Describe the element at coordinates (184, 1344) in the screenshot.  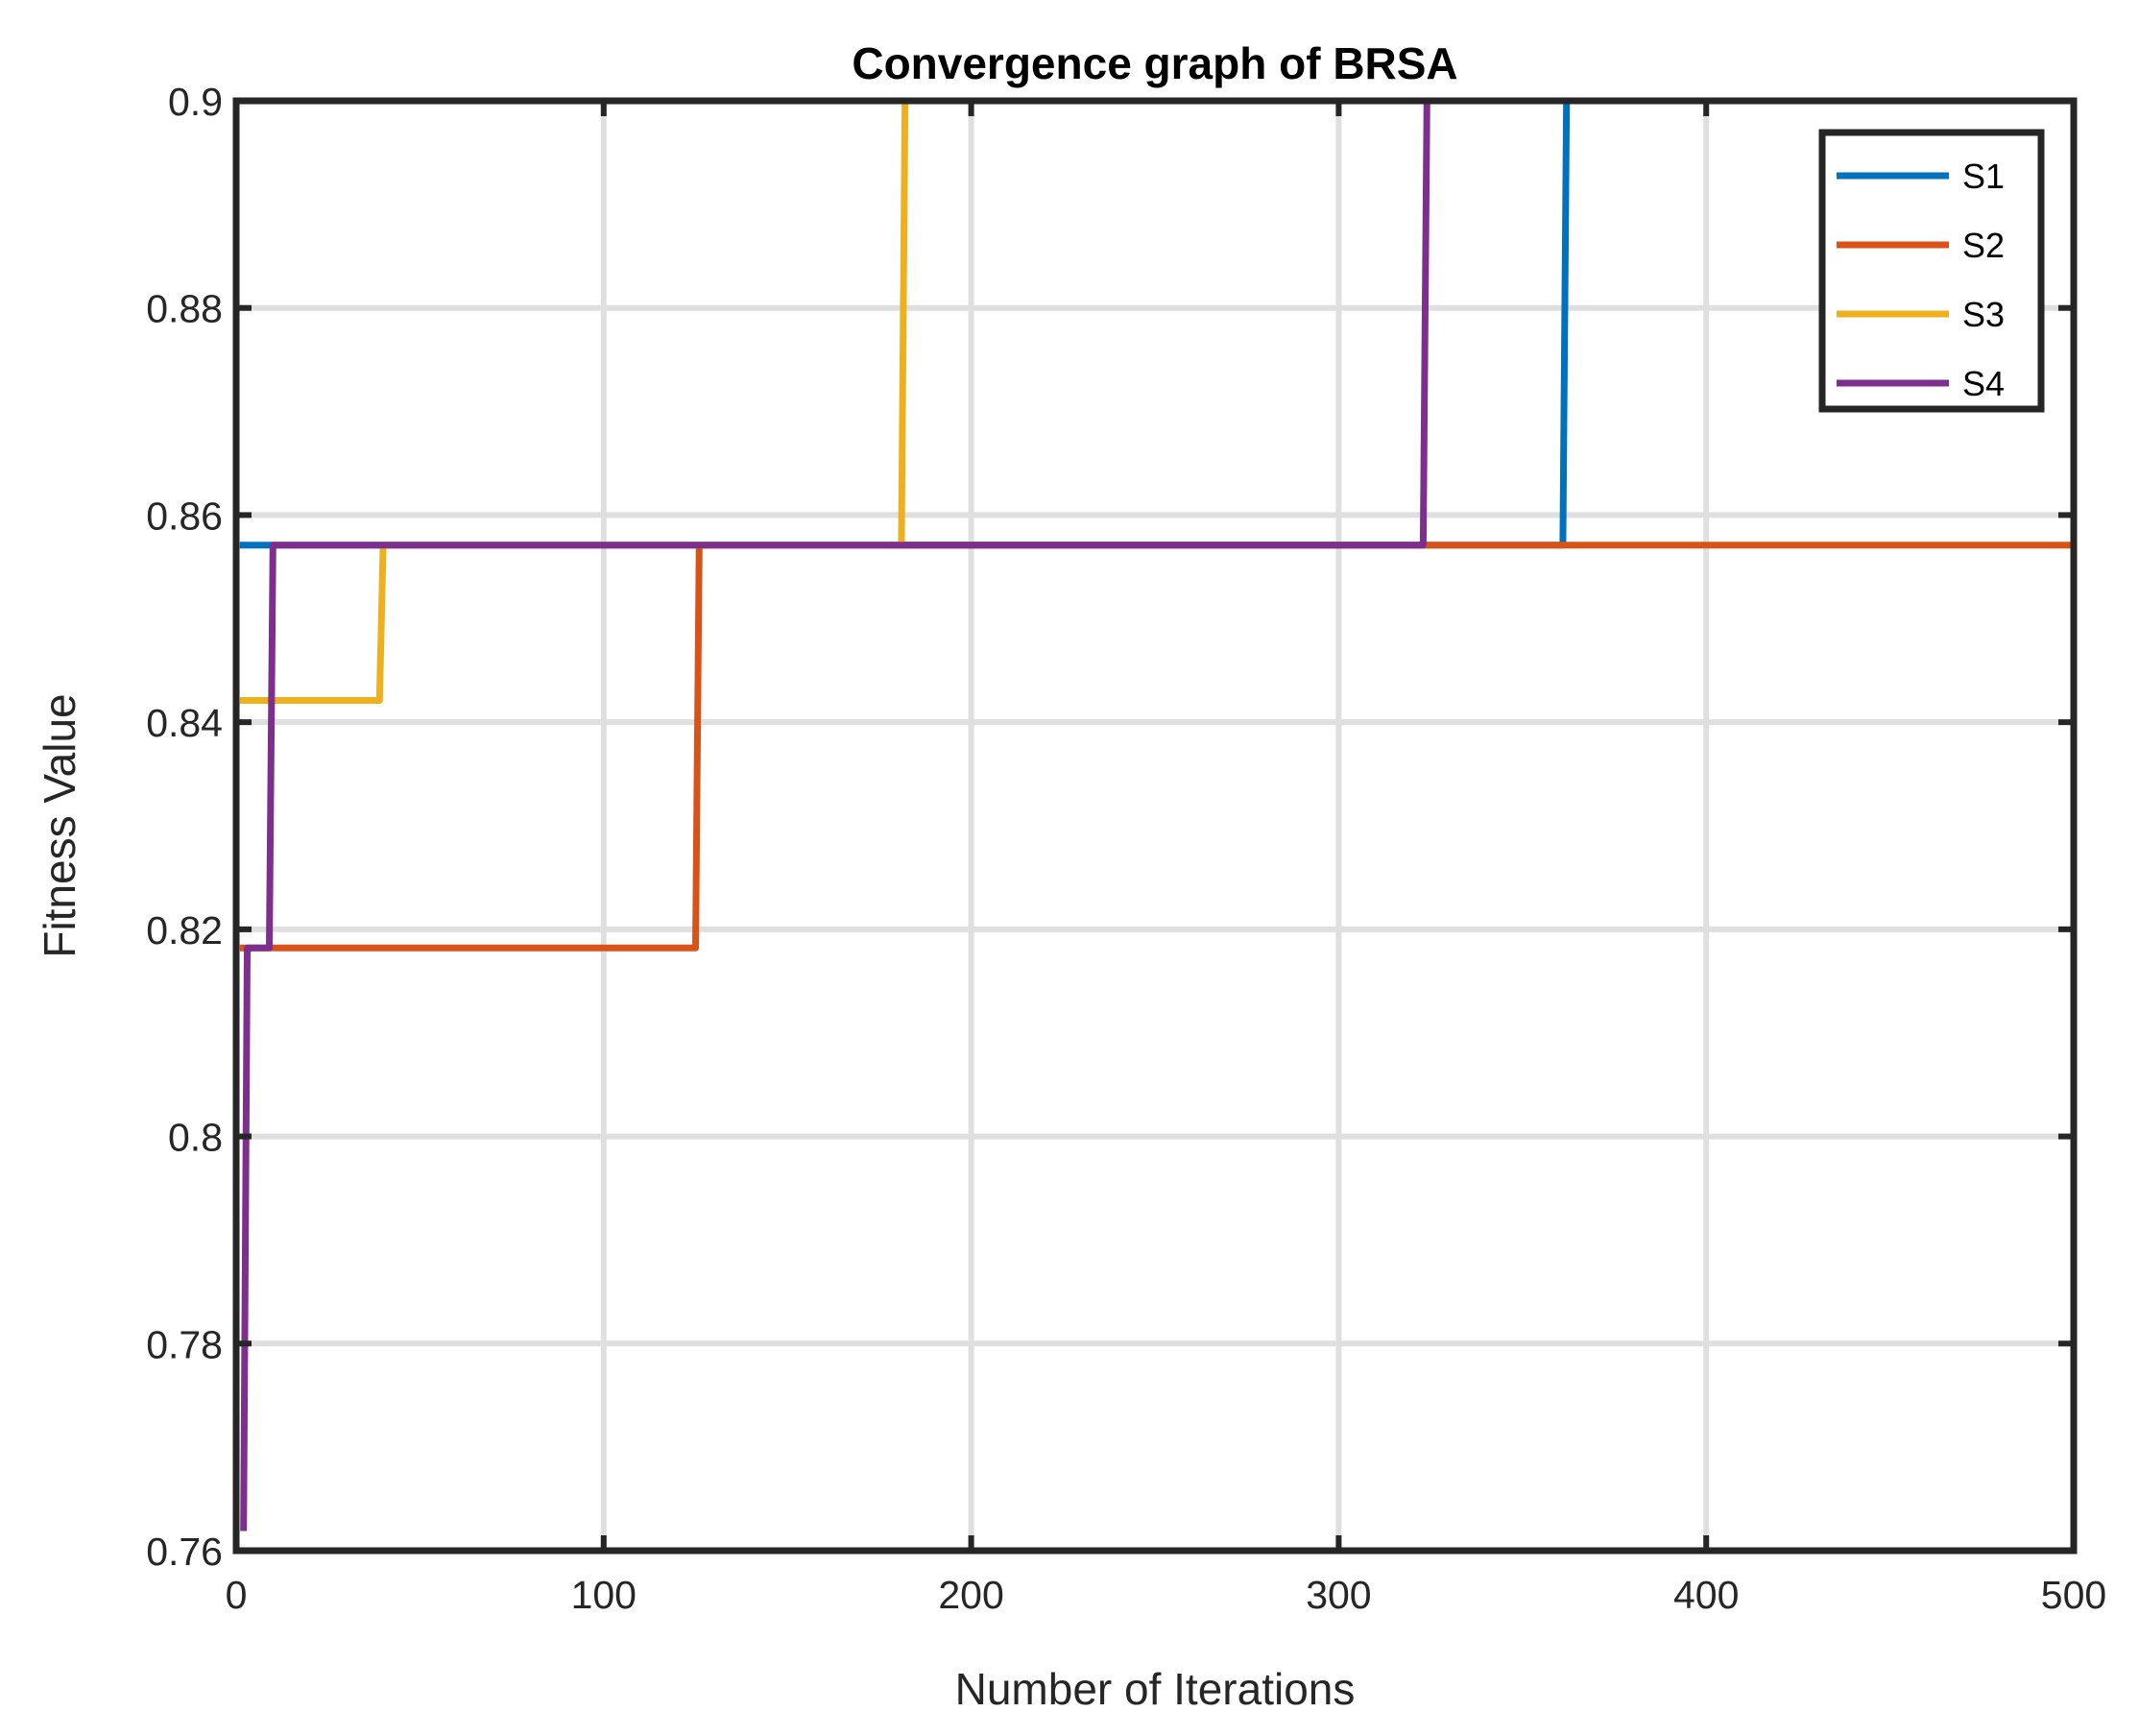
I see `y-tick-label: 0.78` at that location.